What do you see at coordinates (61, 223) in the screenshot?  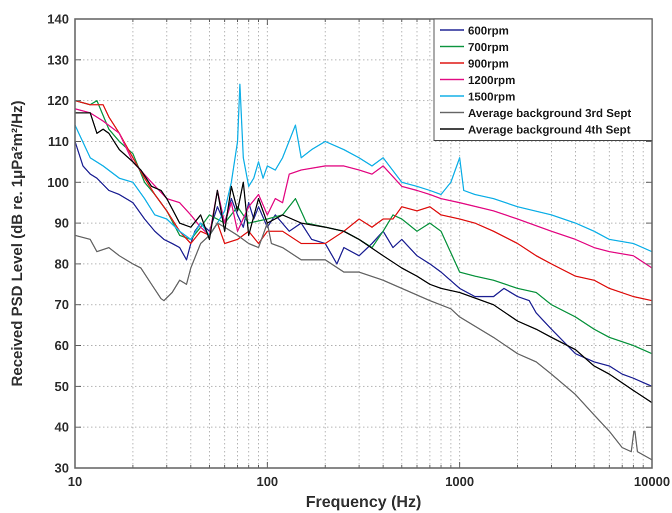 I see `y-tick-label: 90` at bounding box center [61, 223].